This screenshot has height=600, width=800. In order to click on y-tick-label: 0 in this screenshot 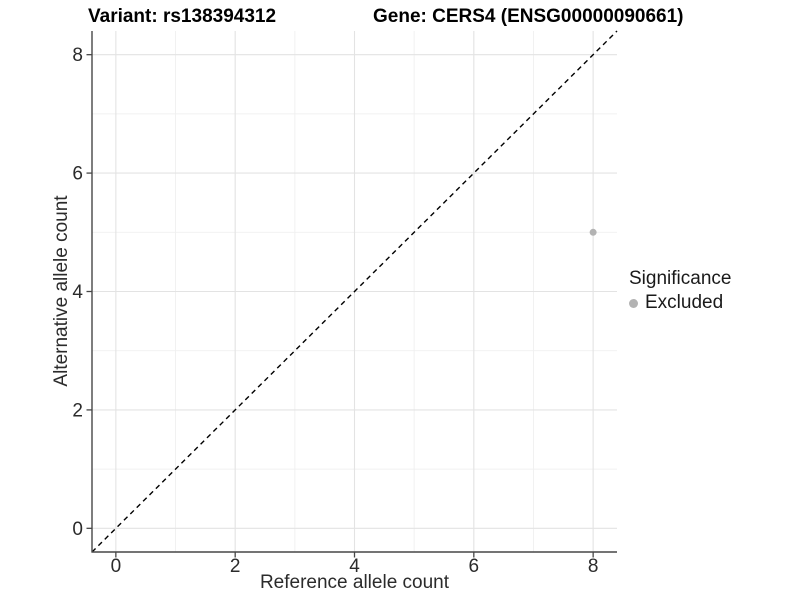, I will do `click(77, 529)`.